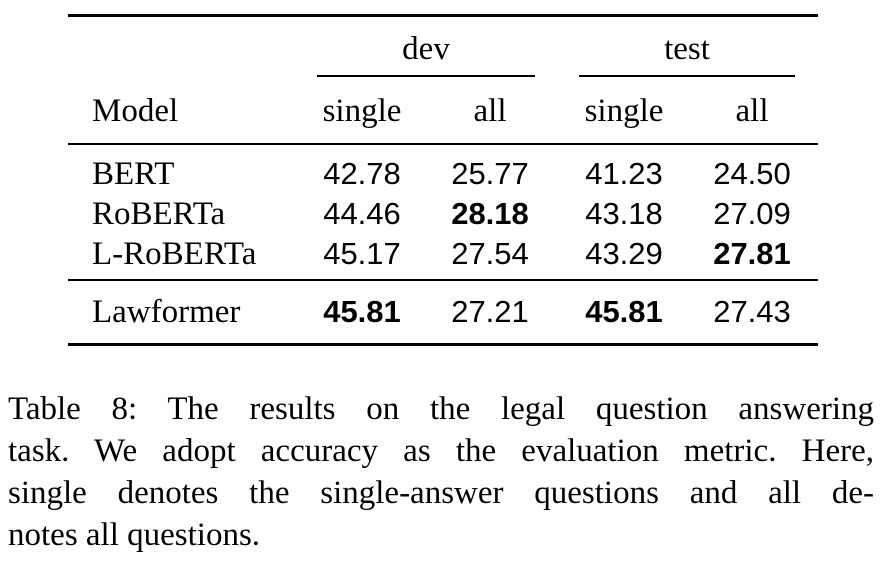 Image resolution: width=890 pixels, height=586 pixels. Describe the element at coordinates (362, 173) in the screenshot. I see `dev-single-cell: 42.78` at that location.